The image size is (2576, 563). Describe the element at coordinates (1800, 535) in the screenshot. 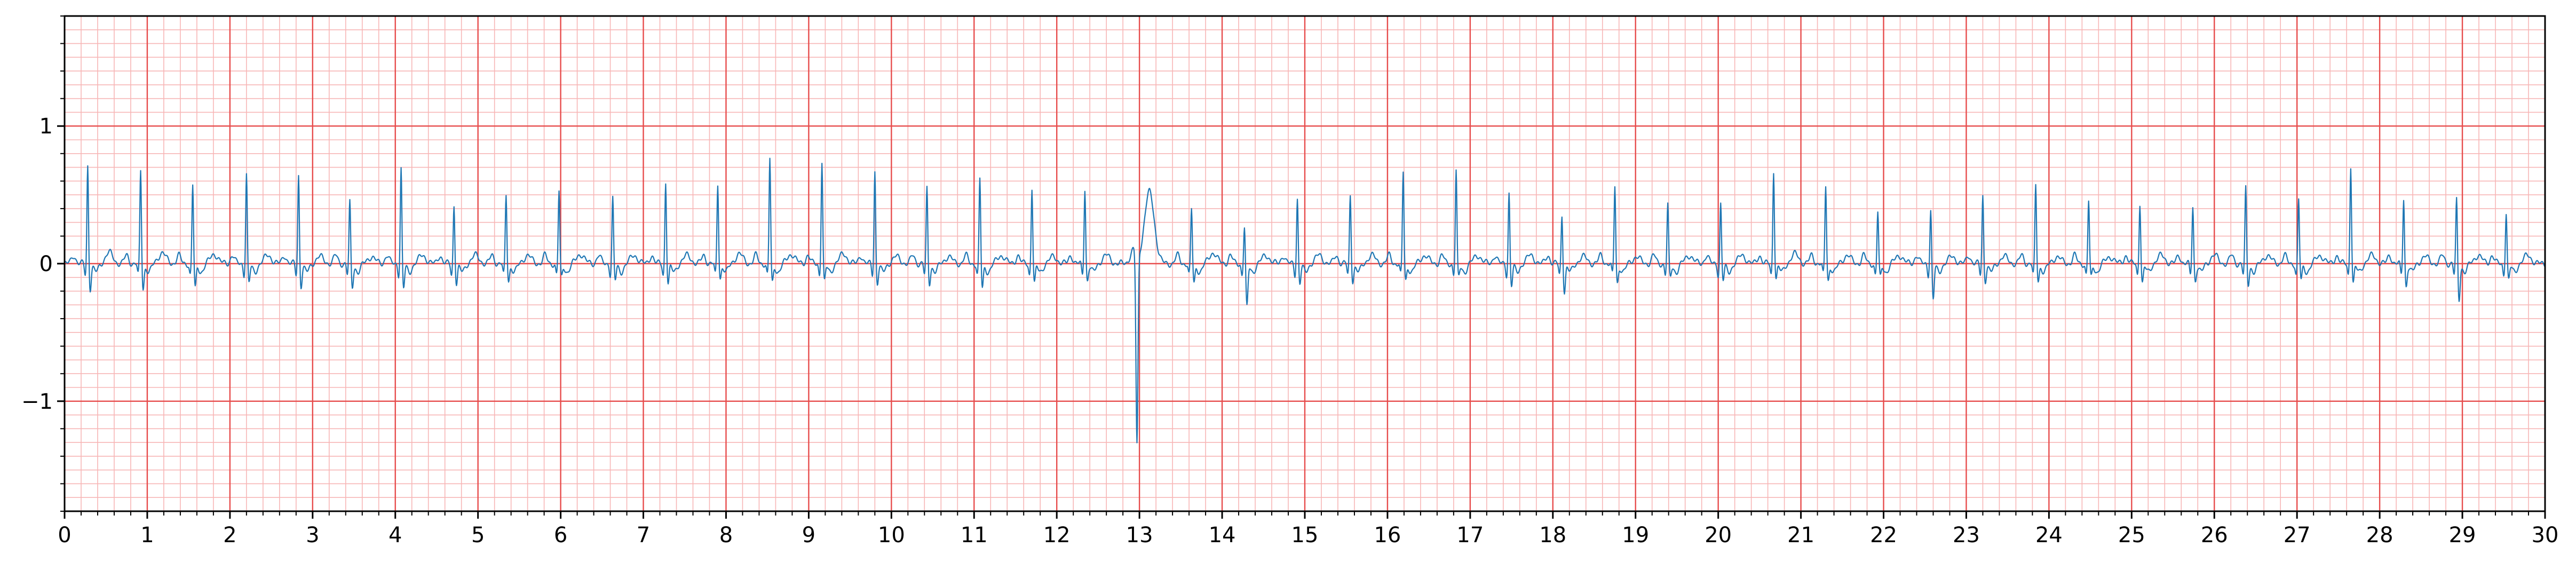

I see `x-tick-label: 21` at that location.